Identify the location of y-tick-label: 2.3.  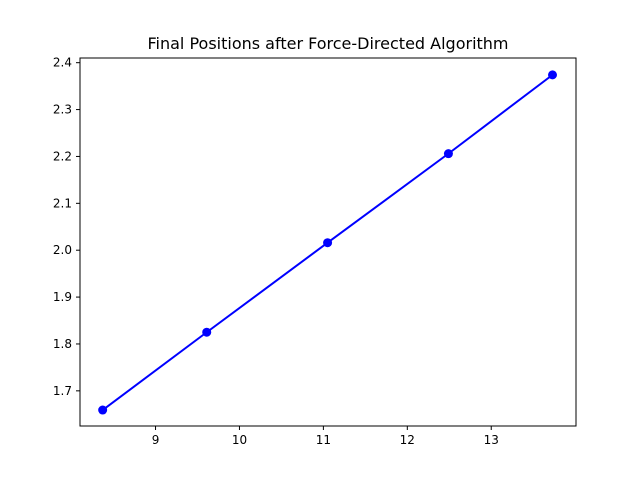
(62, 110).